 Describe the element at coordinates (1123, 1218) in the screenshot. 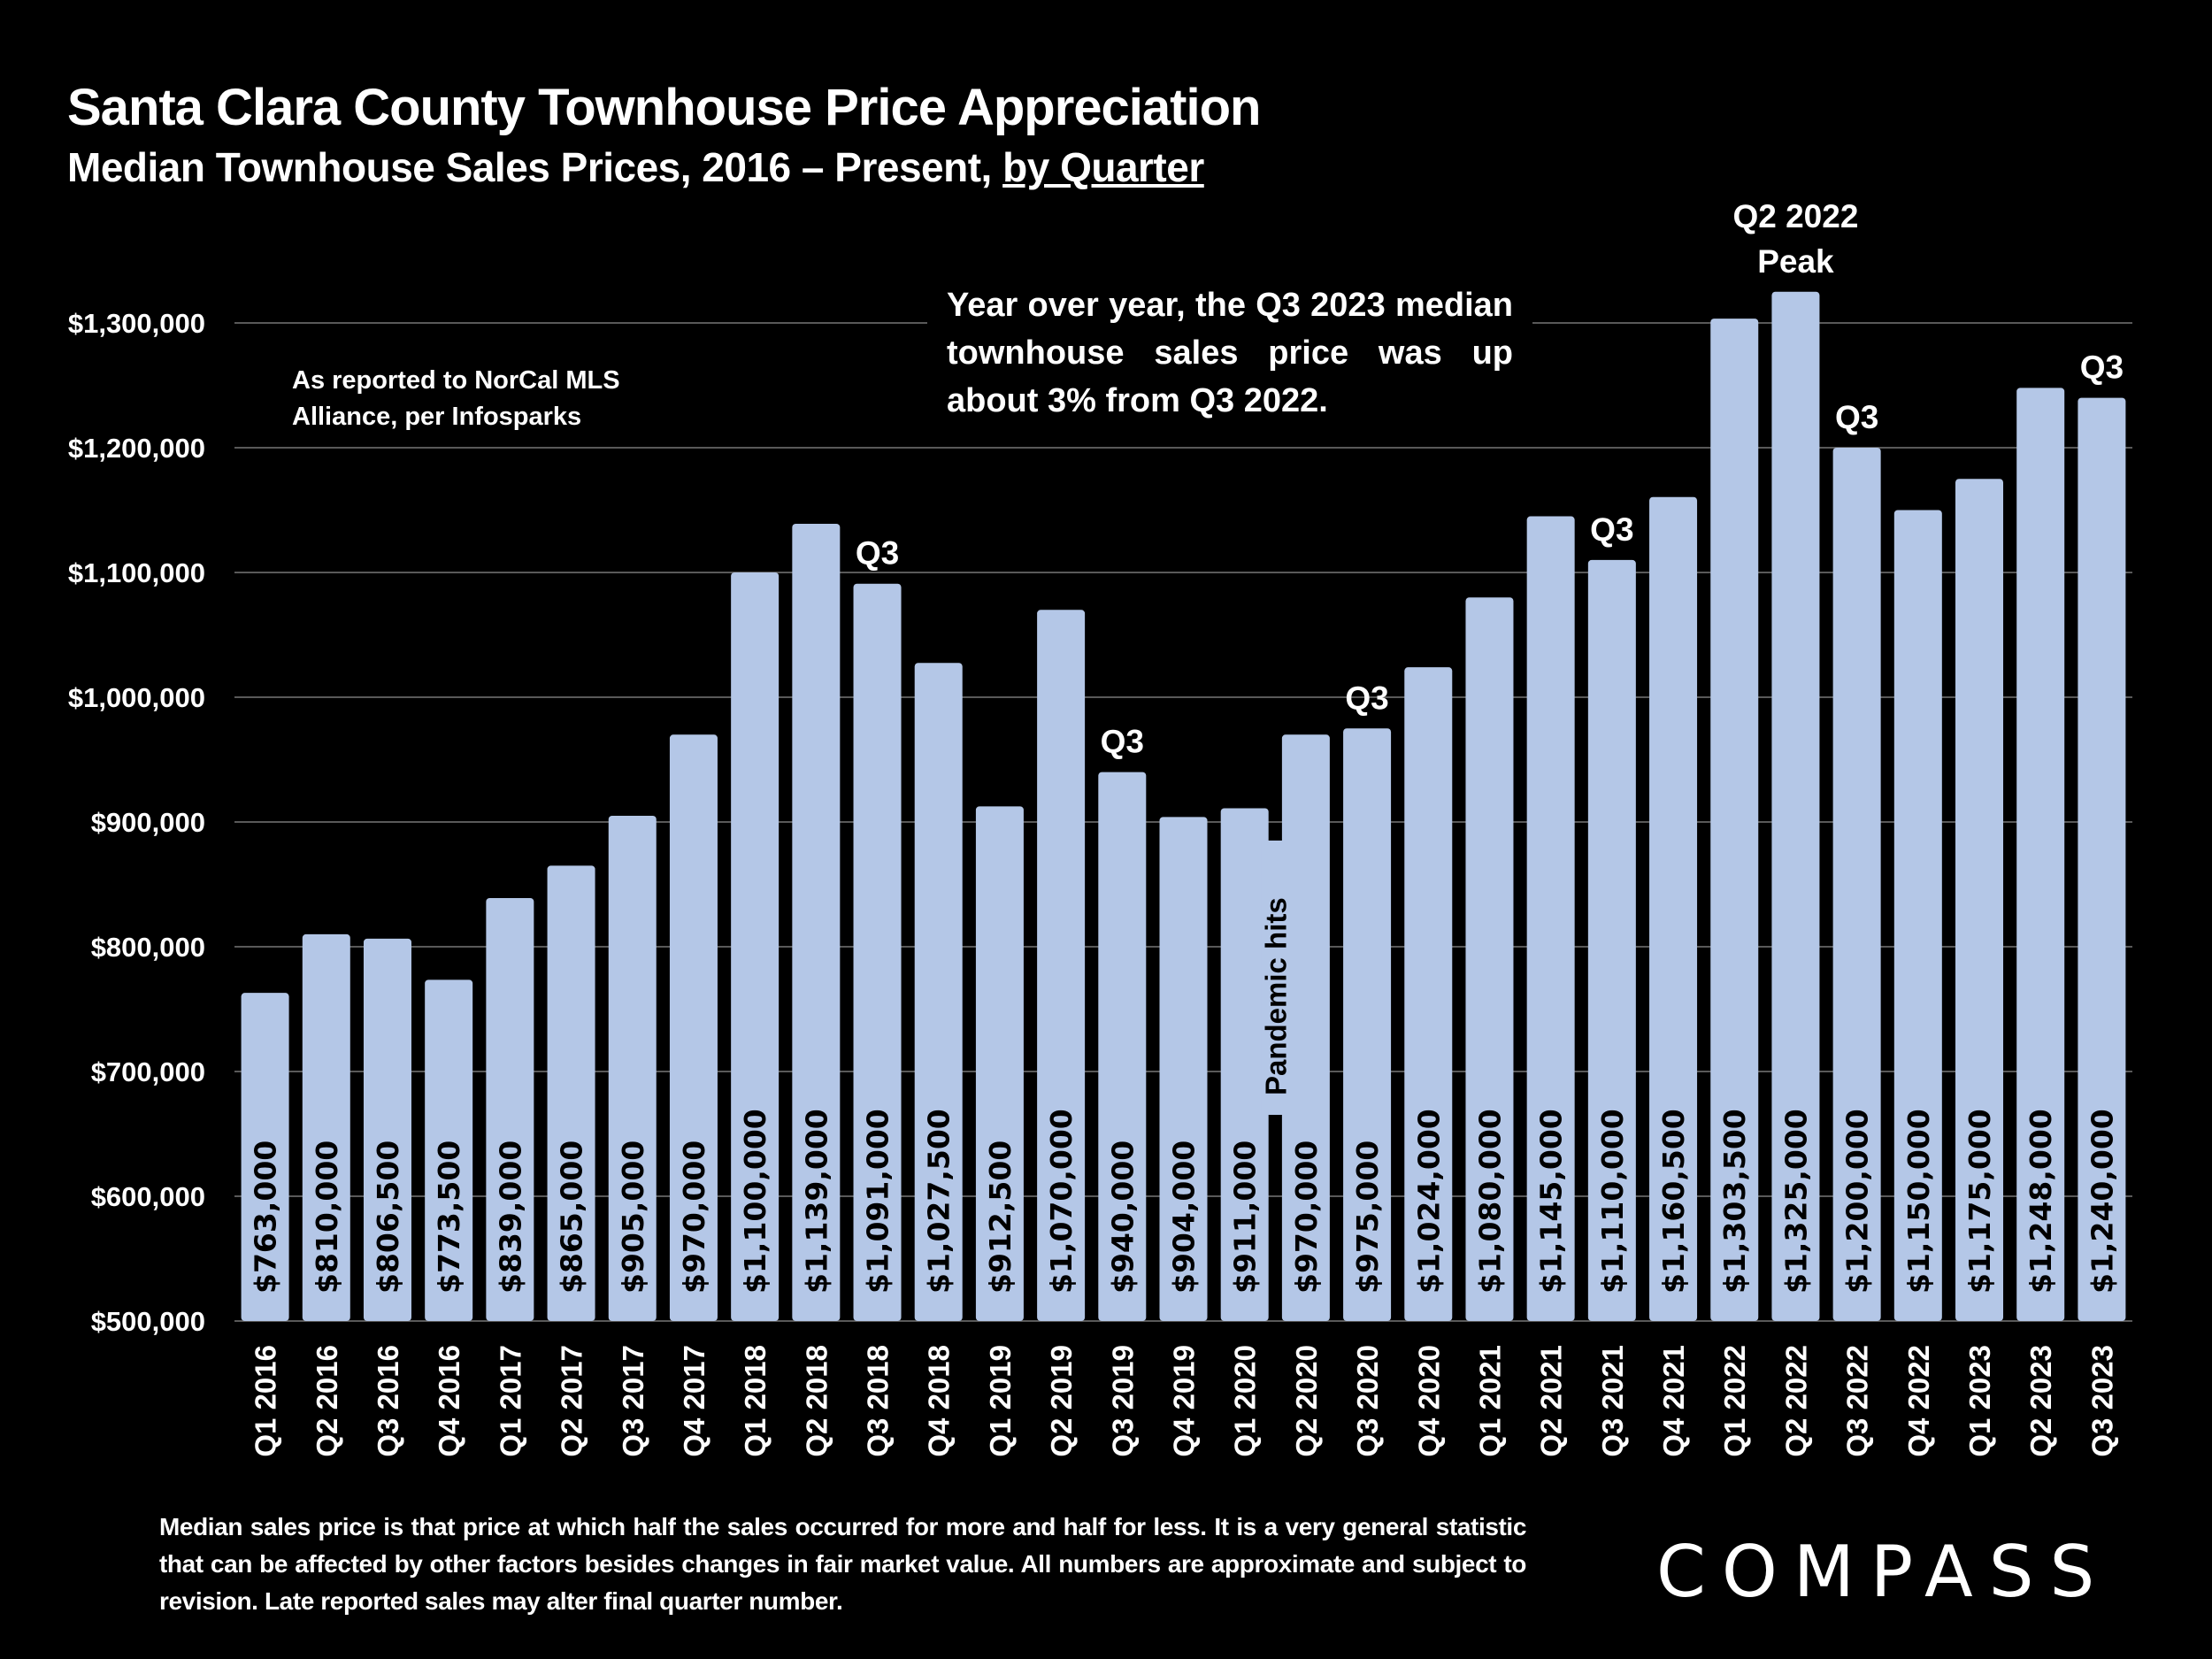

I see `value-label: $940,000` at that location.